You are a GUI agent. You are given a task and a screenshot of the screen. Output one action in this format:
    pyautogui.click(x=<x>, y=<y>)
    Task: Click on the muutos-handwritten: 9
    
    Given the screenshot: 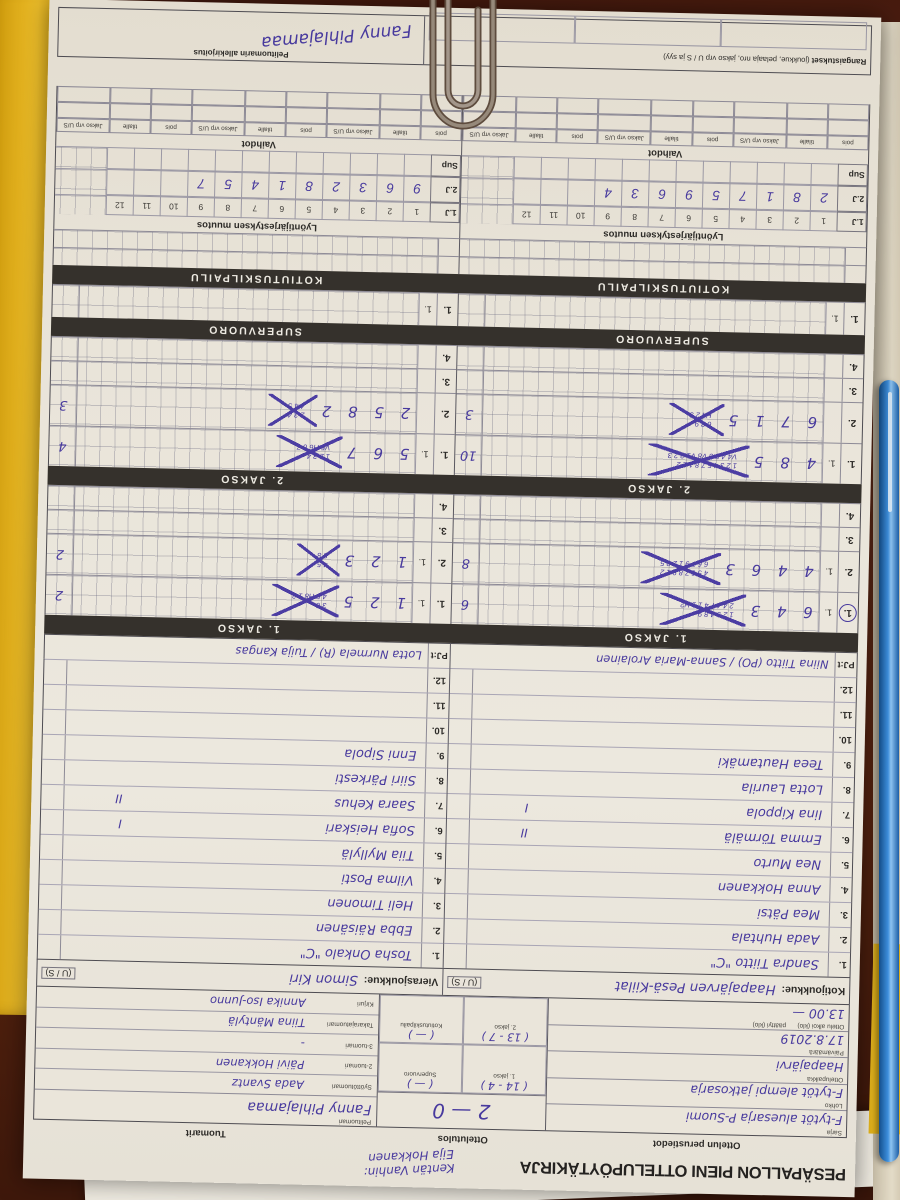 What is the action you would take?
    pyautogui.click(x=417, y=189)
    